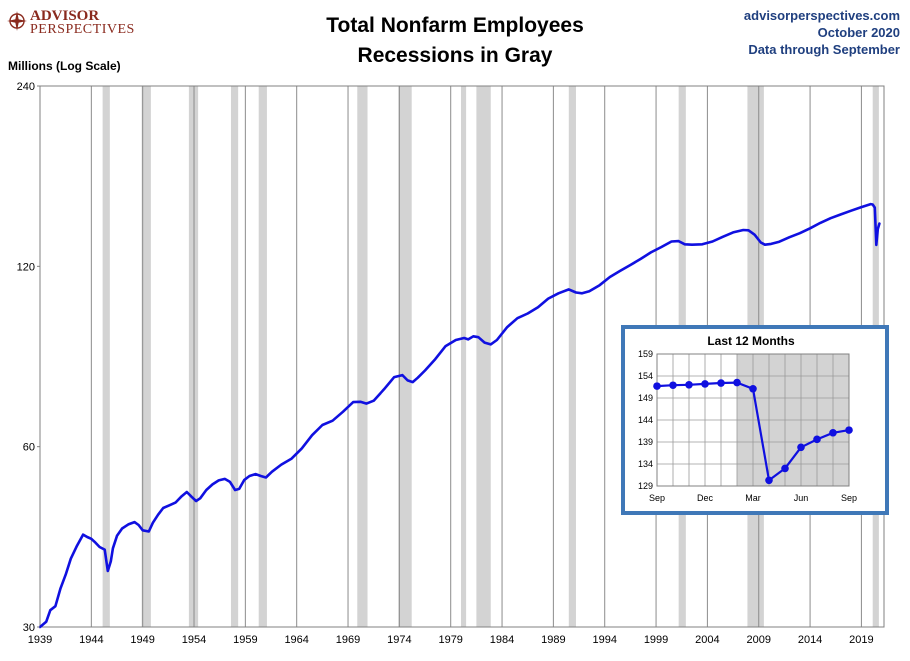  Describe the element at coordinates (645, 398) in the screenshot. I see `inset-y-tick-label: 149` at that location.